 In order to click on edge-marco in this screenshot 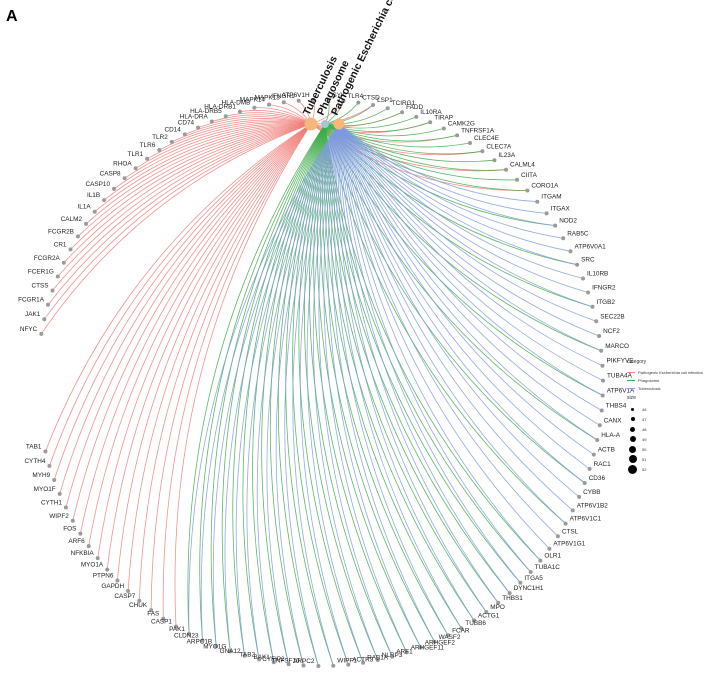, I will do `click(470, 237)`.